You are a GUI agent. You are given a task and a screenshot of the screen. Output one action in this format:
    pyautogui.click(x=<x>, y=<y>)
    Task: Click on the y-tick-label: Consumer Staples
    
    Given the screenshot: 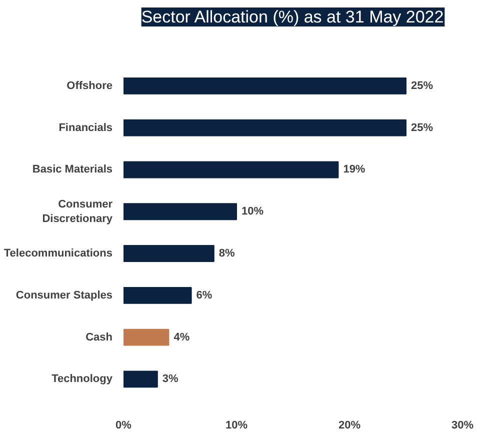 What is the action you would take?
    pyautogui.click(x=64, y=295)
    